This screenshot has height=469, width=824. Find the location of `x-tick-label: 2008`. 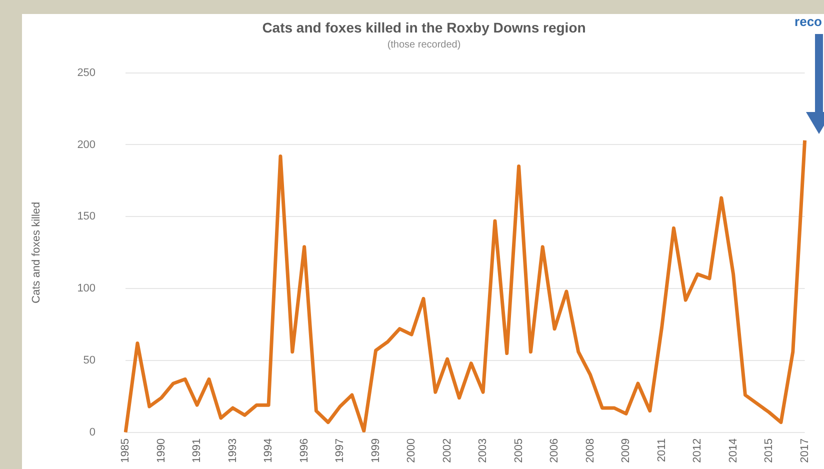

x-tick-label: 2008 is located at coordinates (590, 450).